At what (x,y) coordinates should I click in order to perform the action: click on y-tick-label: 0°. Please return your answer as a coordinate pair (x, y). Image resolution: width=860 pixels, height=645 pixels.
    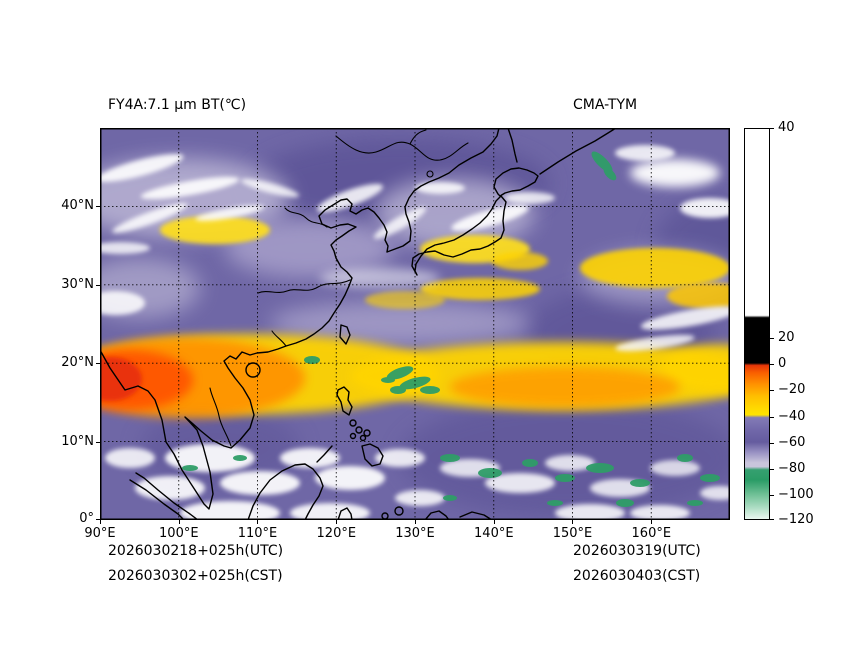
    Looking at the image, I should click on (86, 518).